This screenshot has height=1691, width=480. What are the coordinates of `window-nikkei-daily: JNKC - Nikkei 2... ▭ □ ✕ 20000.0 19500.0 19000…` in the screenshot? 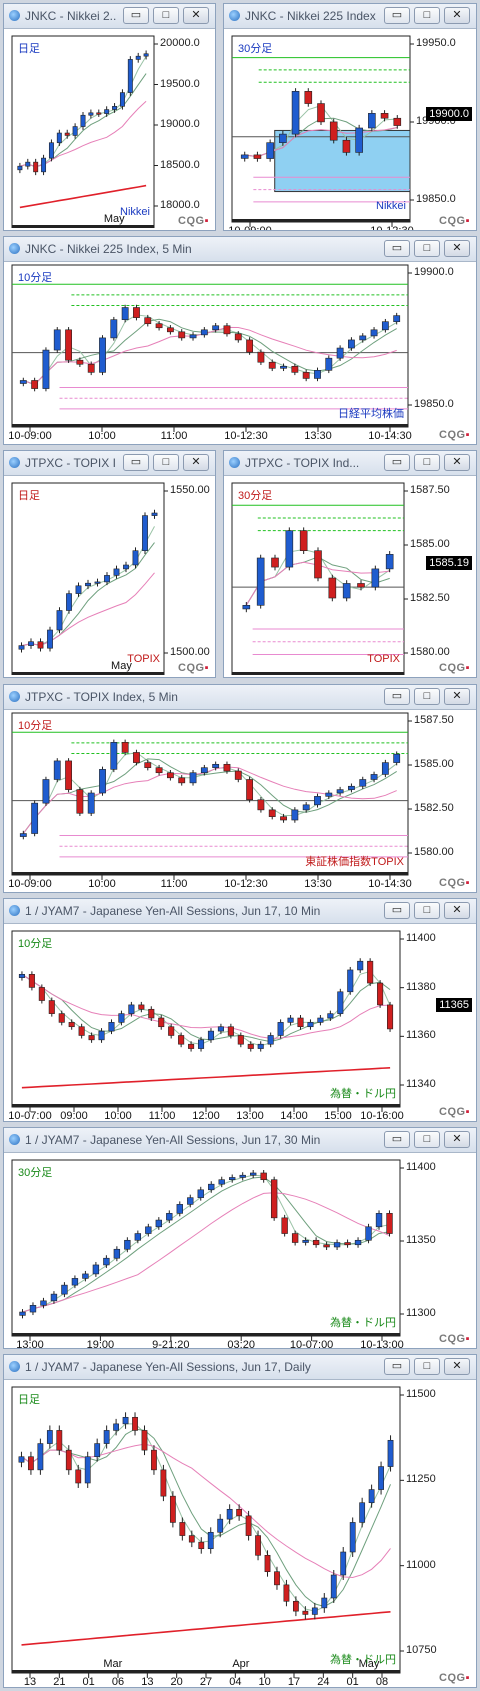 It's located at (109, 117).